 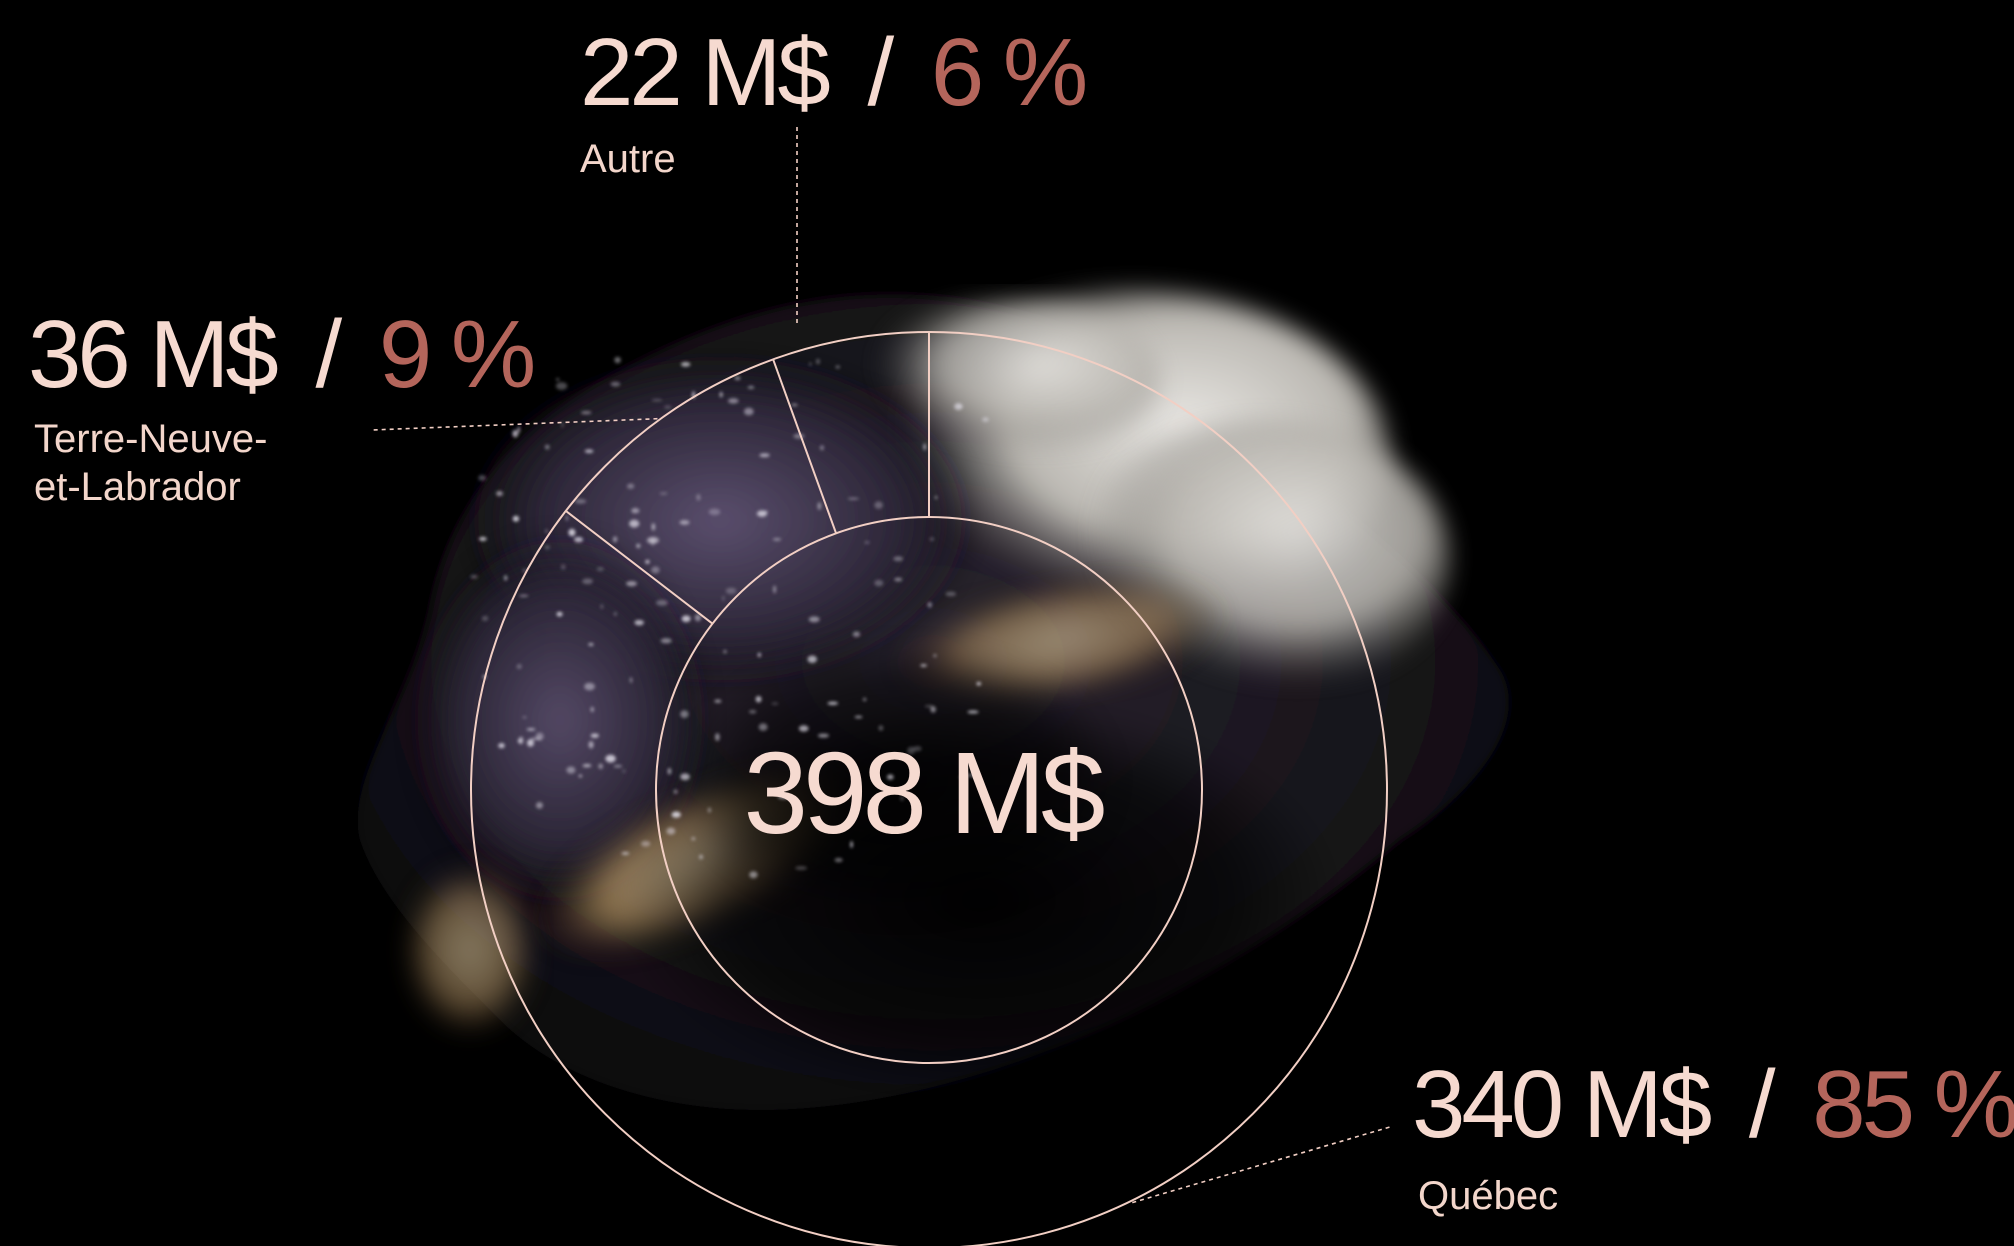 I want to click on slice-label-quebec: 340 M$ / 85 % Québec, so click(x=1713, y=1134).